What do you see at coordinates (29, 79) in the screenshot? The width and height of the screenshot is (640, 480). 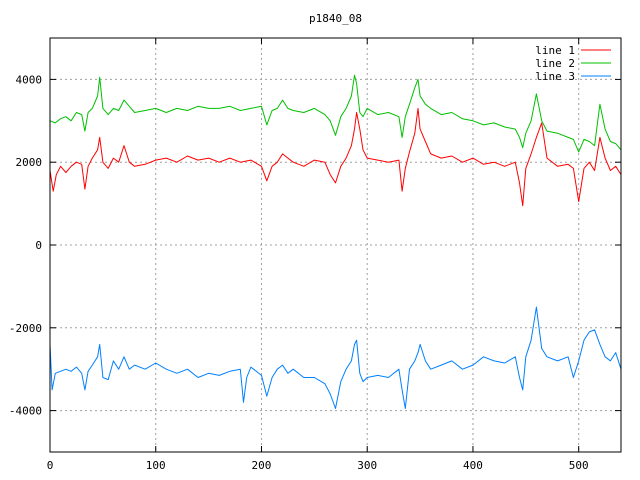 I see `y-tick-label: 4000` at bounding box center [29, 79].